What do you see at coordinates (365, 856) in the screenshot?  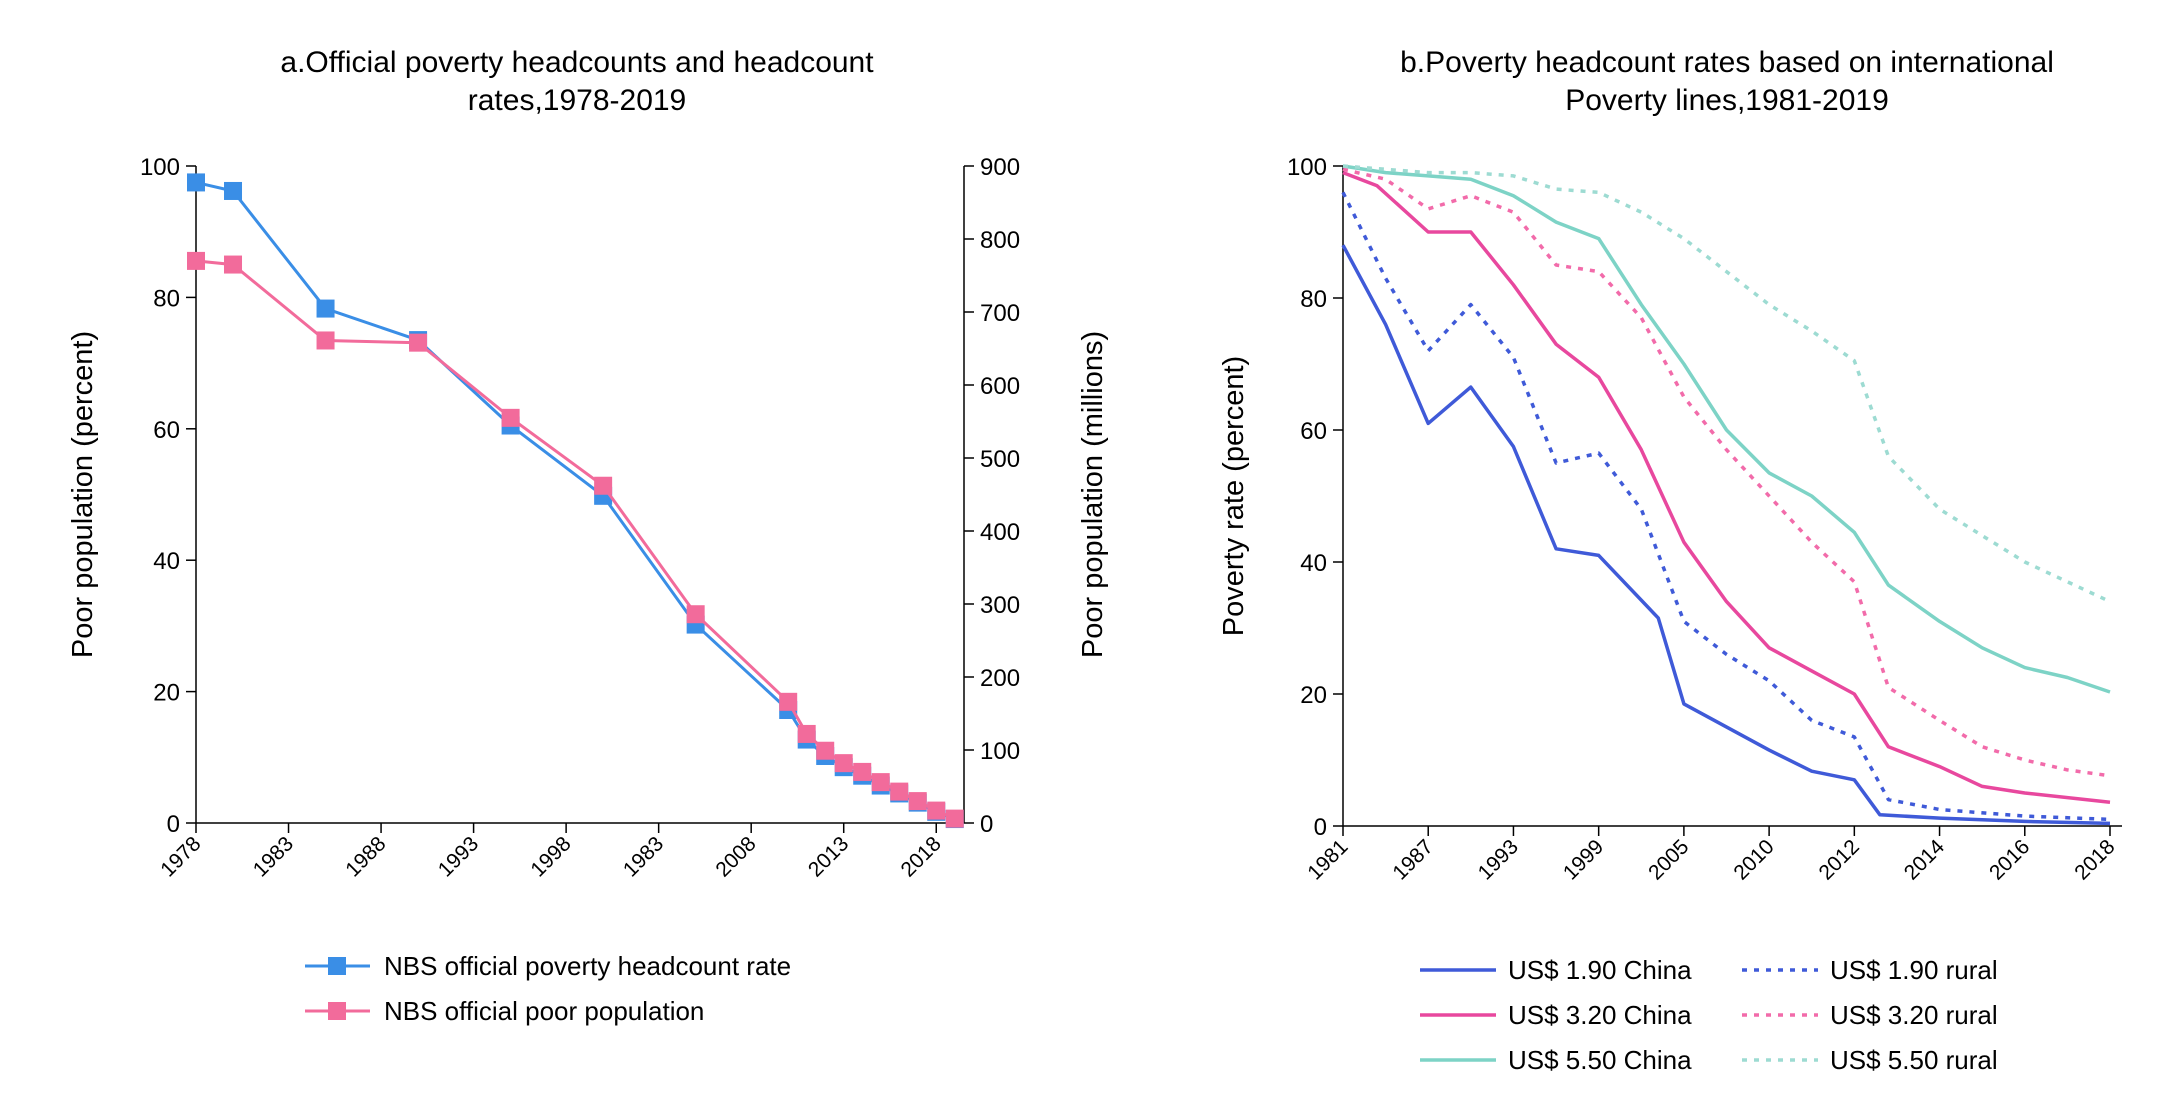 I see `x-tick-label: 1988` at bounding box center [365, 856].